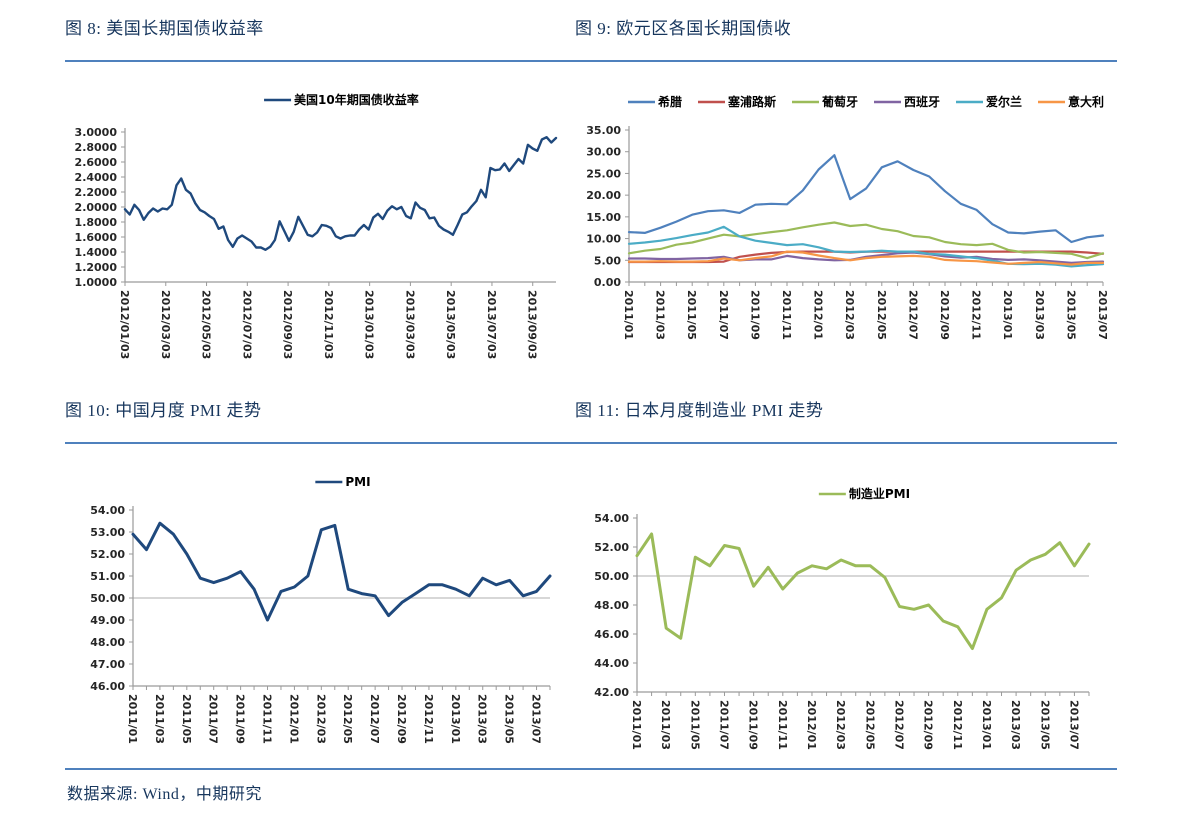  Describe the element at coordinates (611, 547) in the screenshot. I see `svg-text: 52.00` at that location.